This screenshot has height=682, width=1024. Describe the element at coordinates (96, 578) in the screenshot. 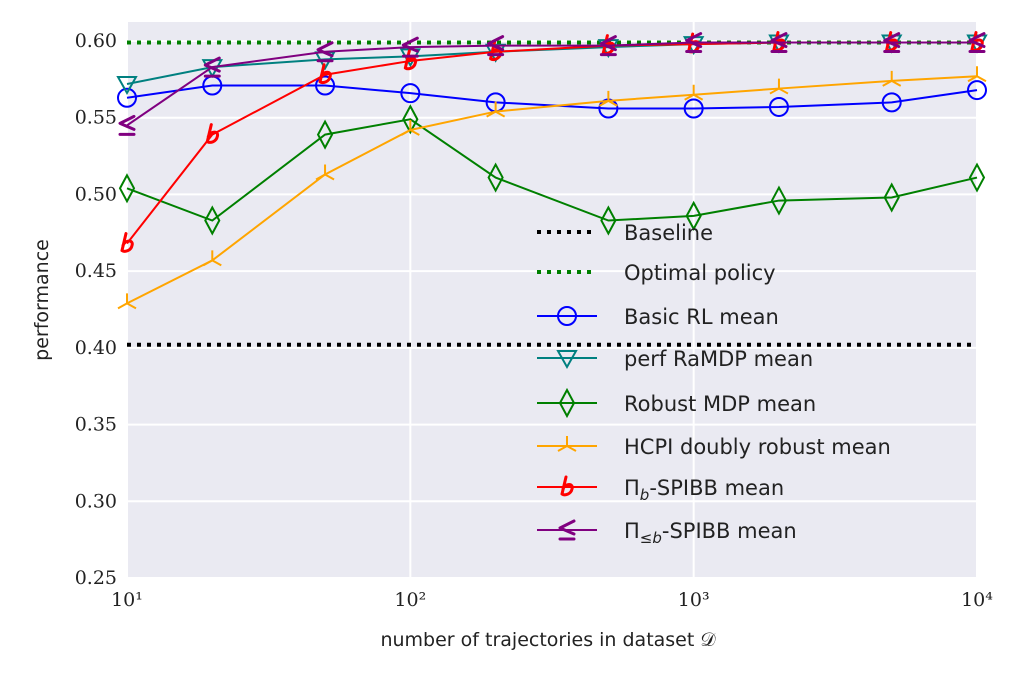

I see `y-tick-label: 0.25` at that location.